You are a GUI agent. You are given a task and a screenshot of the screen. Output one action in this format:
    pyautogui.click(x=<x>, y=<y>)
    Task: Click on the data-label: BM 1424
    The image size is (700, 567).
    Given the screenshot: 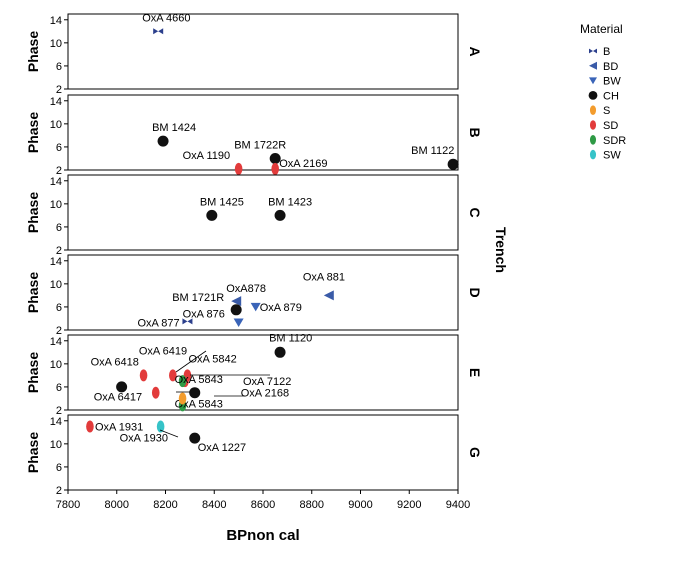 What is the action you would take?
    pyautogui.click(x=174, y=128)
    